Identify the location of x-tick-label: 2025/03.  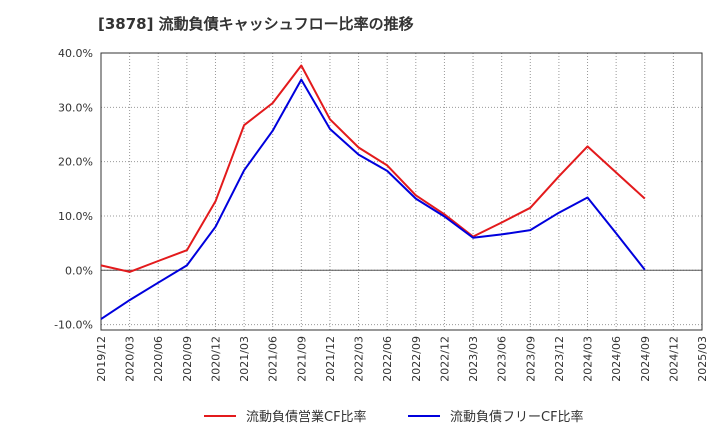
(702, 359).